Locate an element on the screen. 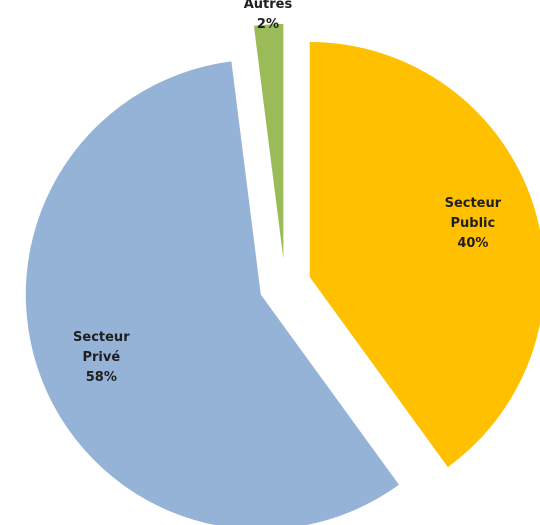 The image size is (540, 525). category-label: Autres is located at coordinates (268, 6).